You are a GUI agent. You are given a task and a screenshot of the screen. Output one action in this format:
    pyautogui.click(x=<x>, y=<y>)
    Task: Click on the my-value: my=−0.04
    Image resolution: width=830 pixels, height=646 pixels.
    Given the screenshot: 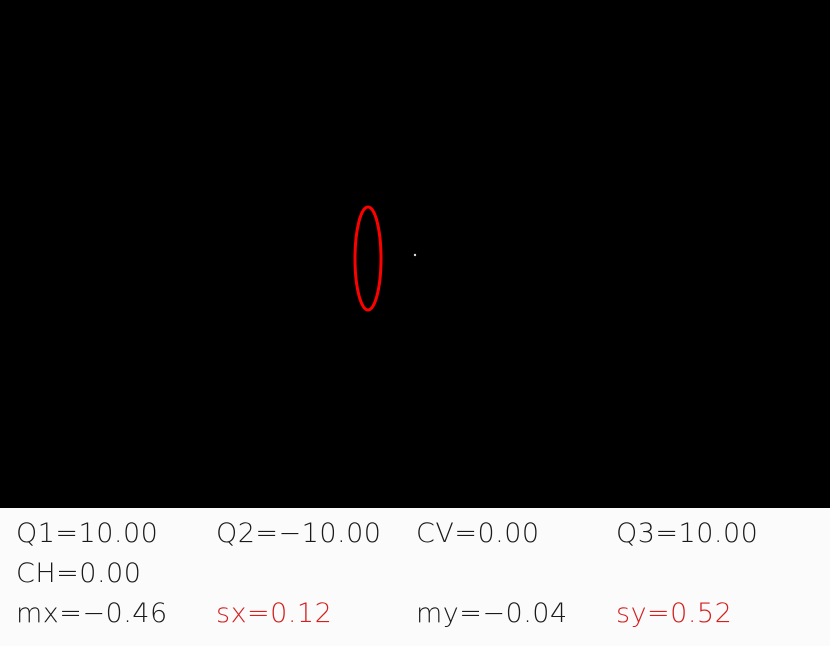 What is the action you would take?
    pyautogui.click(x=492, y=613)
    